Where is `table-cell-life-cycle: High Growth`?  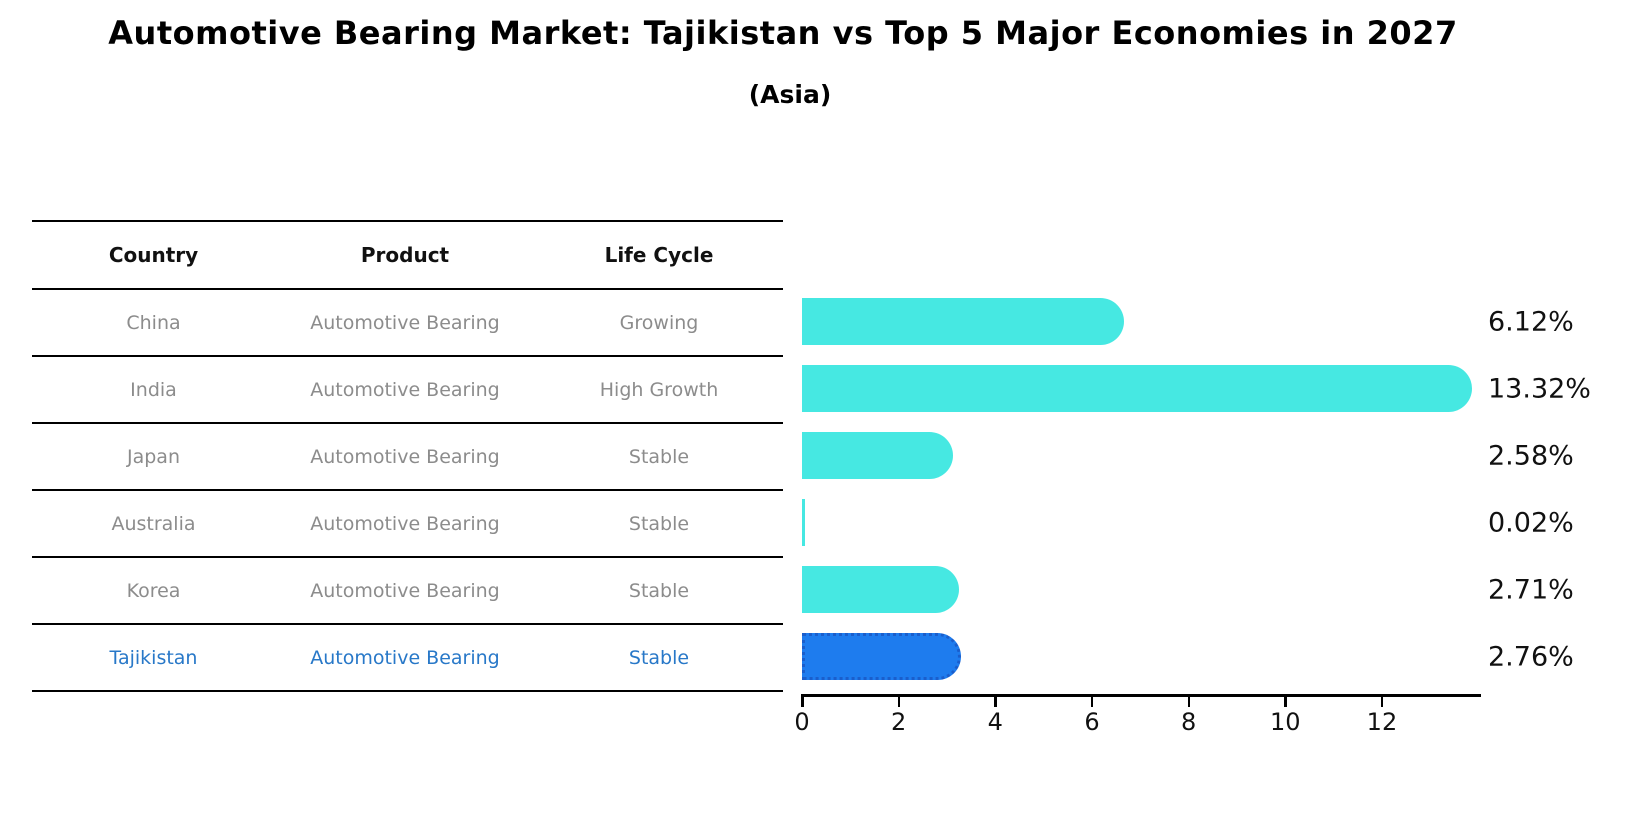 table-cell-life-cycle: High Growth is located at coordinates (659, 389).